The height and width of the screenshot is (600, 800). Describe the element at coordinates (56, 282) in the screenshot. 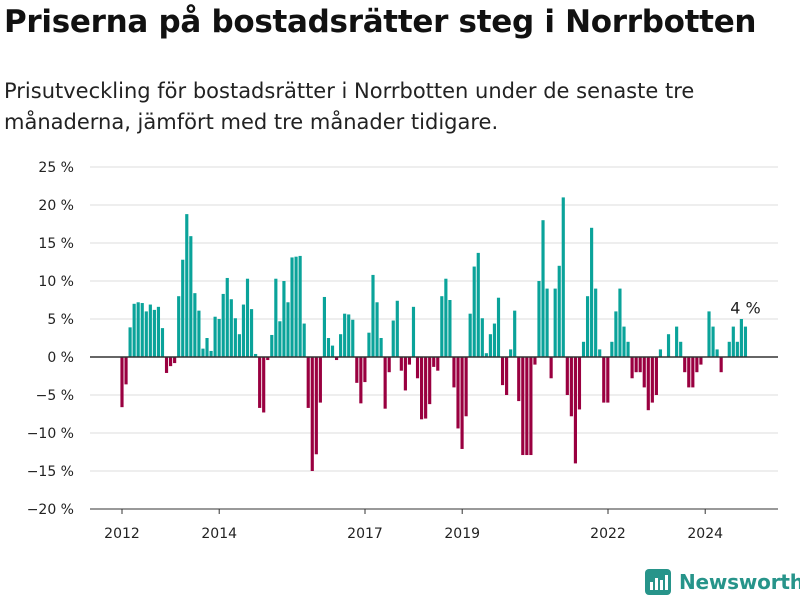

I see `y-tick-label: 10 %` at that location.